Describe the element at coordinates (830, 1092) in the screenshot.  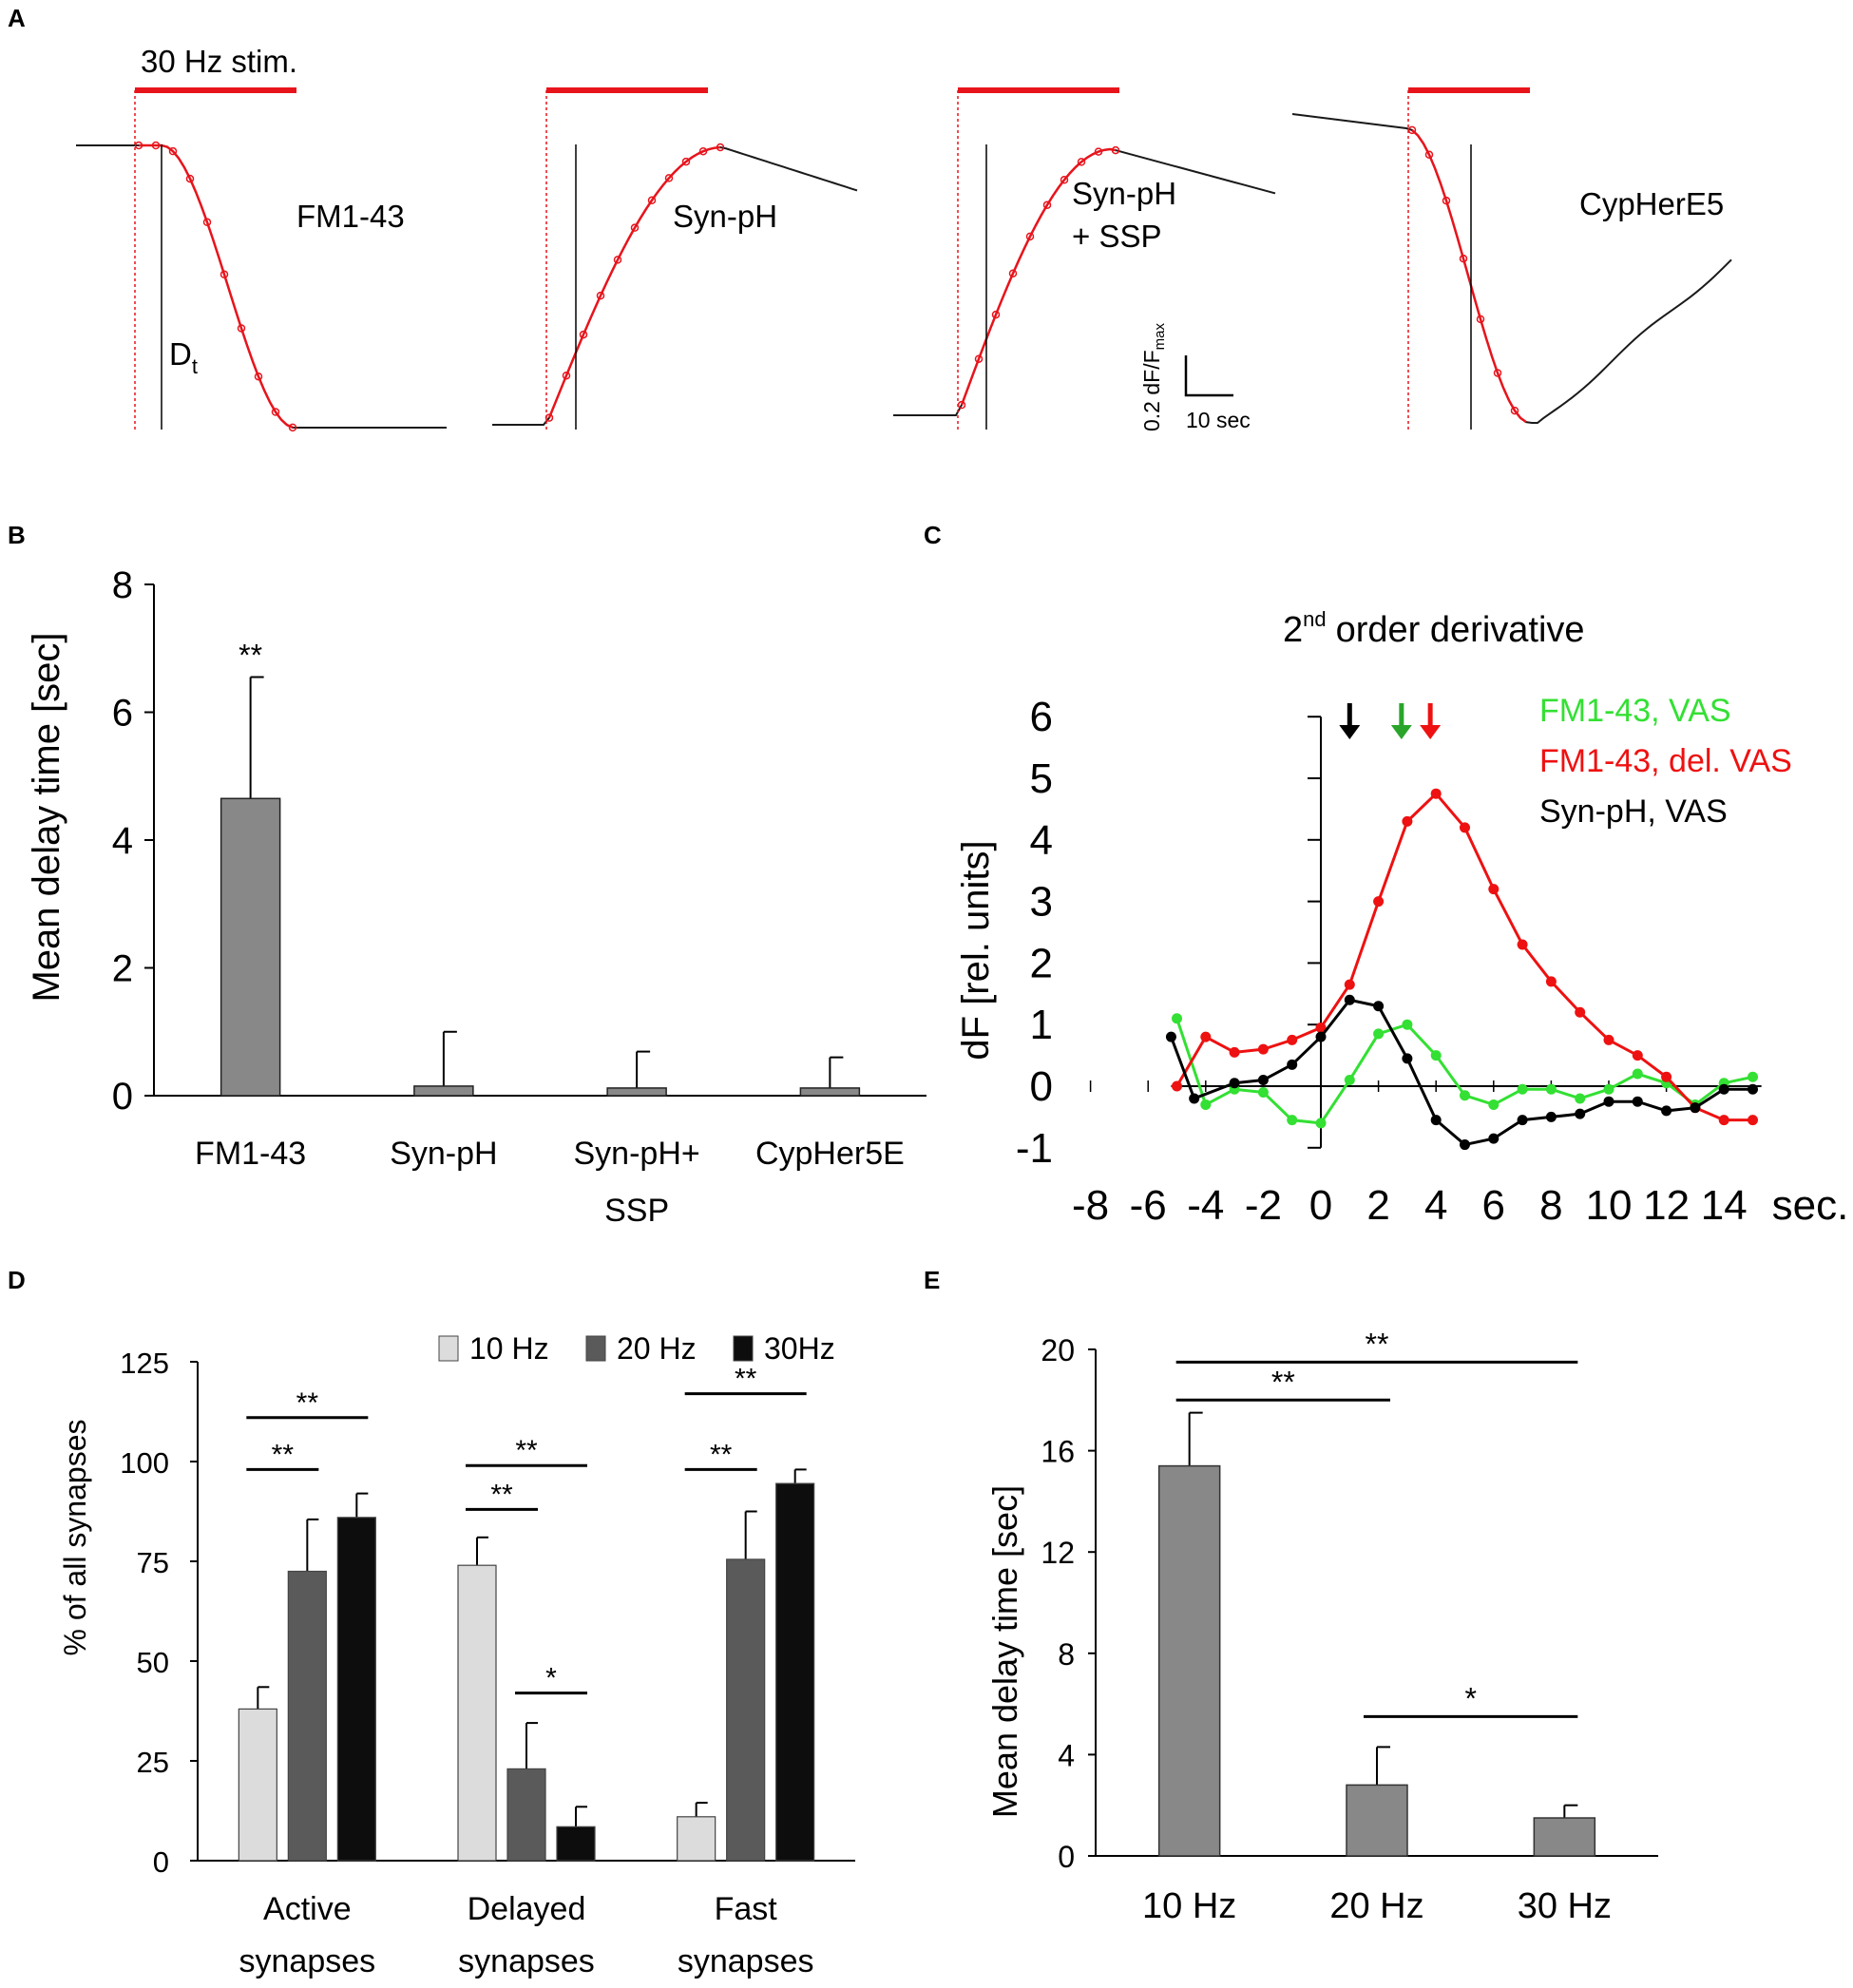
I see `b-bar` at that location.